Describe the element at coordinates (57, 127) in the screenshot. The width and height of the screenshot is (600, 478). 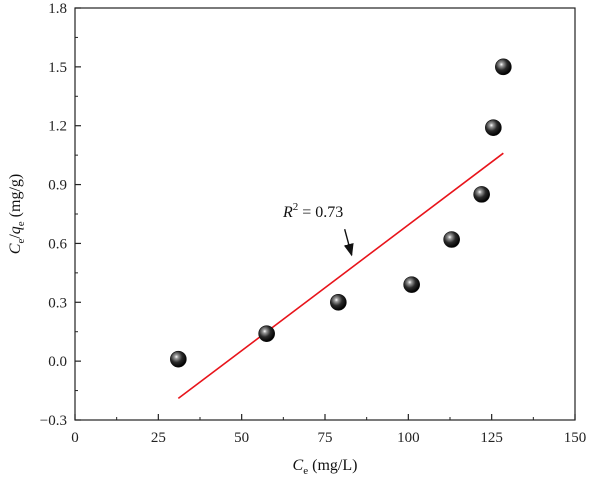
I see `y-tick-label: 1.2` at that location.